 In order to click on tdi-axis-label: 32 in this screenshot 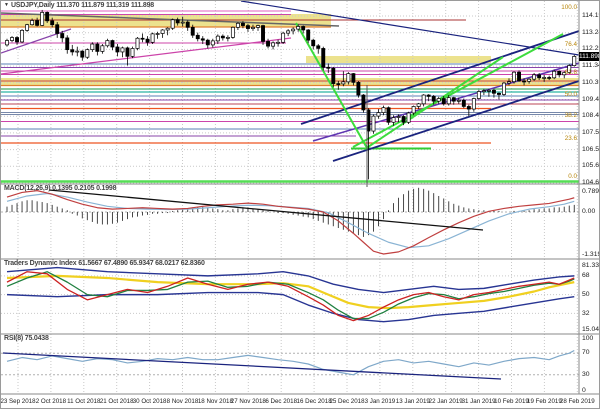, I will do `click(586, 313)`.